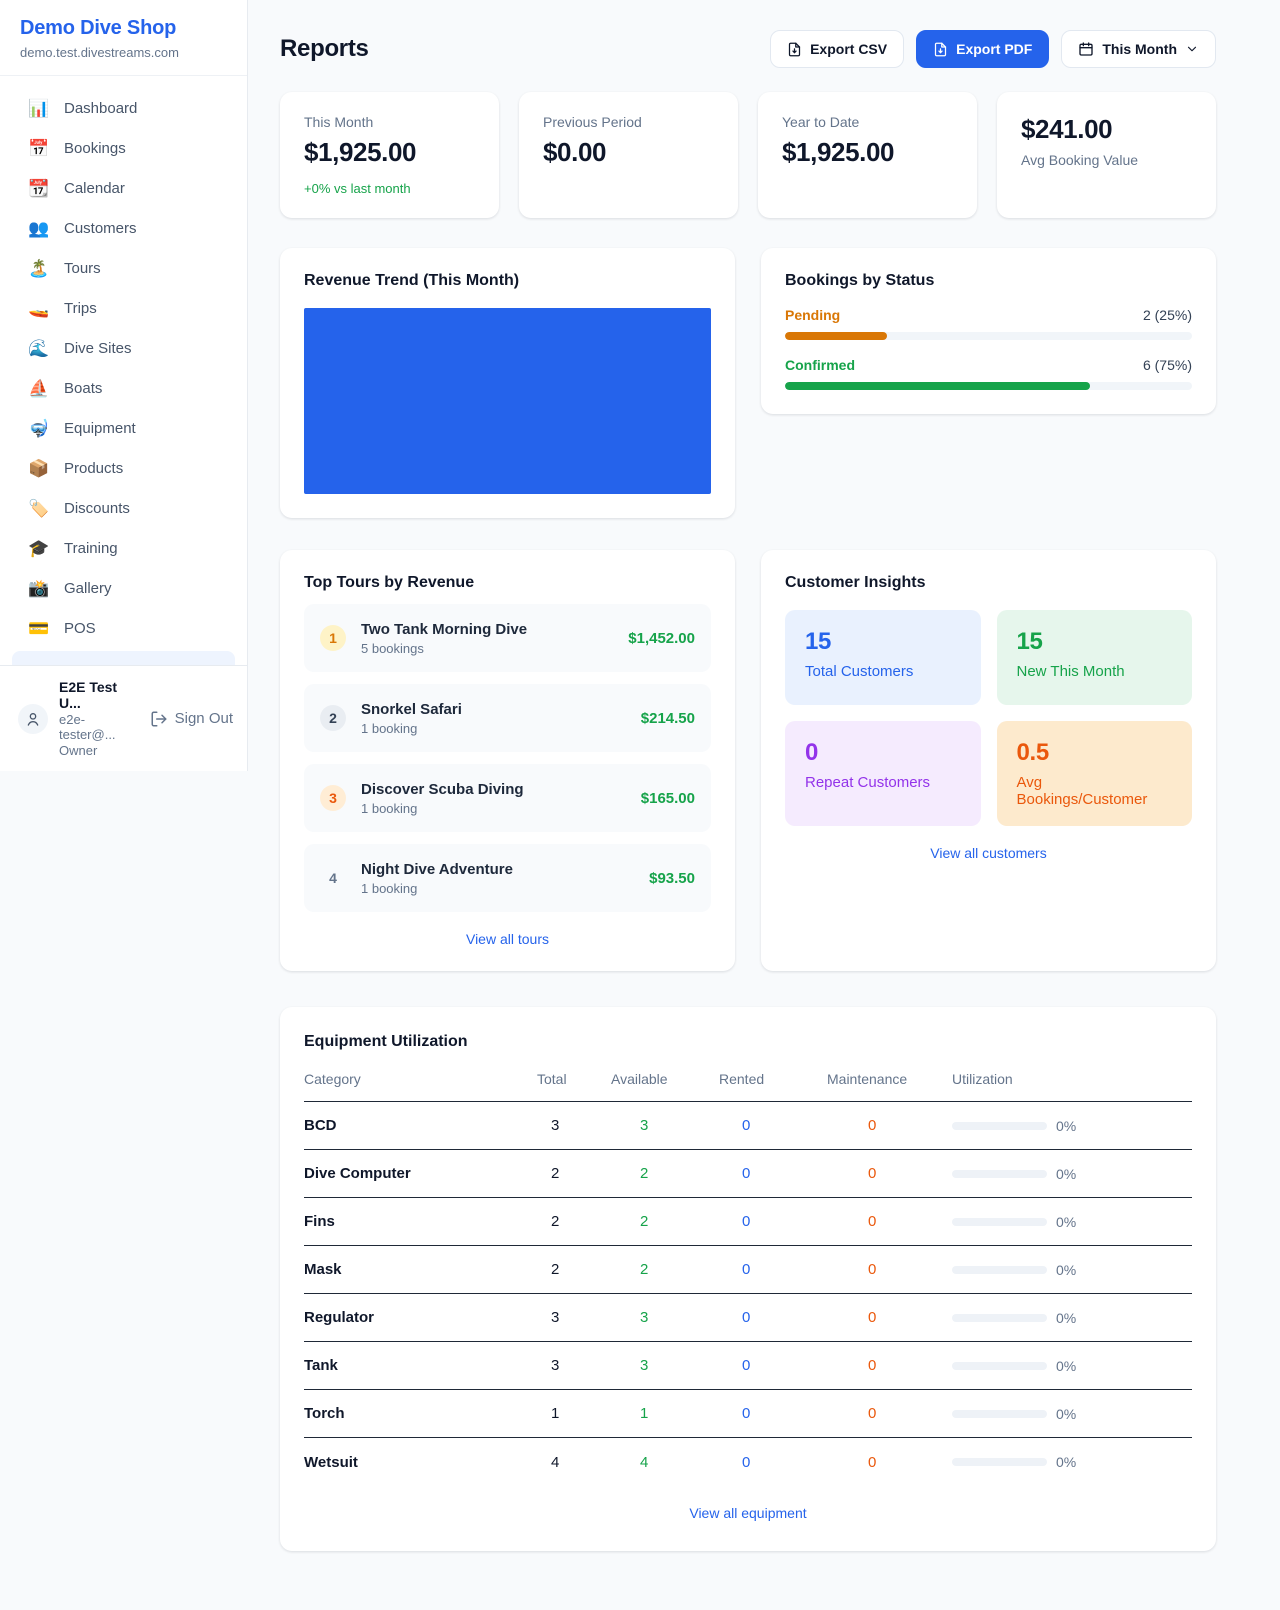 Image resolution: width=1280 pixels, height=1610 pixels. Describe the element at coordinates (1033, 752) in the screenshot. I see `insight-value: 0.5` at that location.